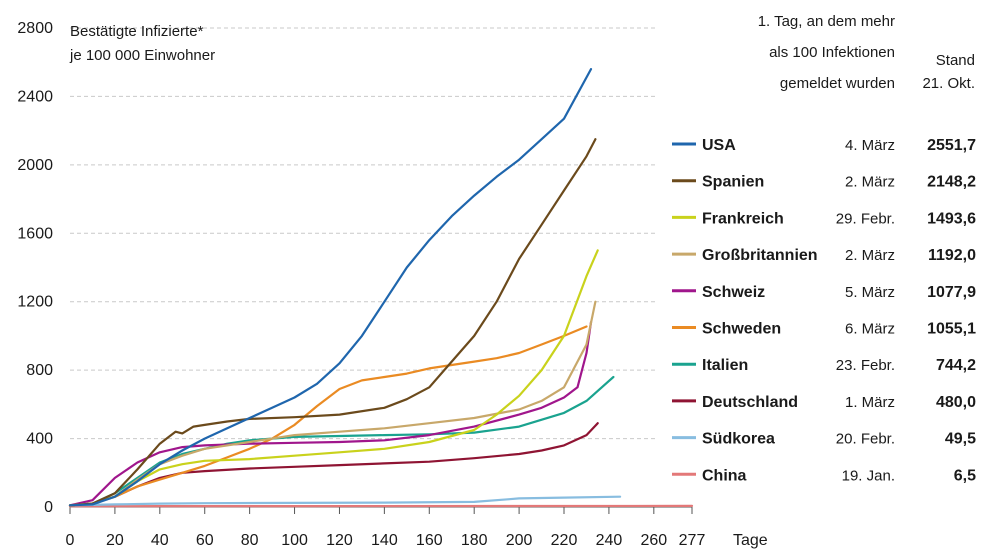 This screenshot has width=994, height=559. Describe the element at coordinates (837, 83) in the screenshot. I see `first-day-header-line-3: gemeldet wurden` at that location.